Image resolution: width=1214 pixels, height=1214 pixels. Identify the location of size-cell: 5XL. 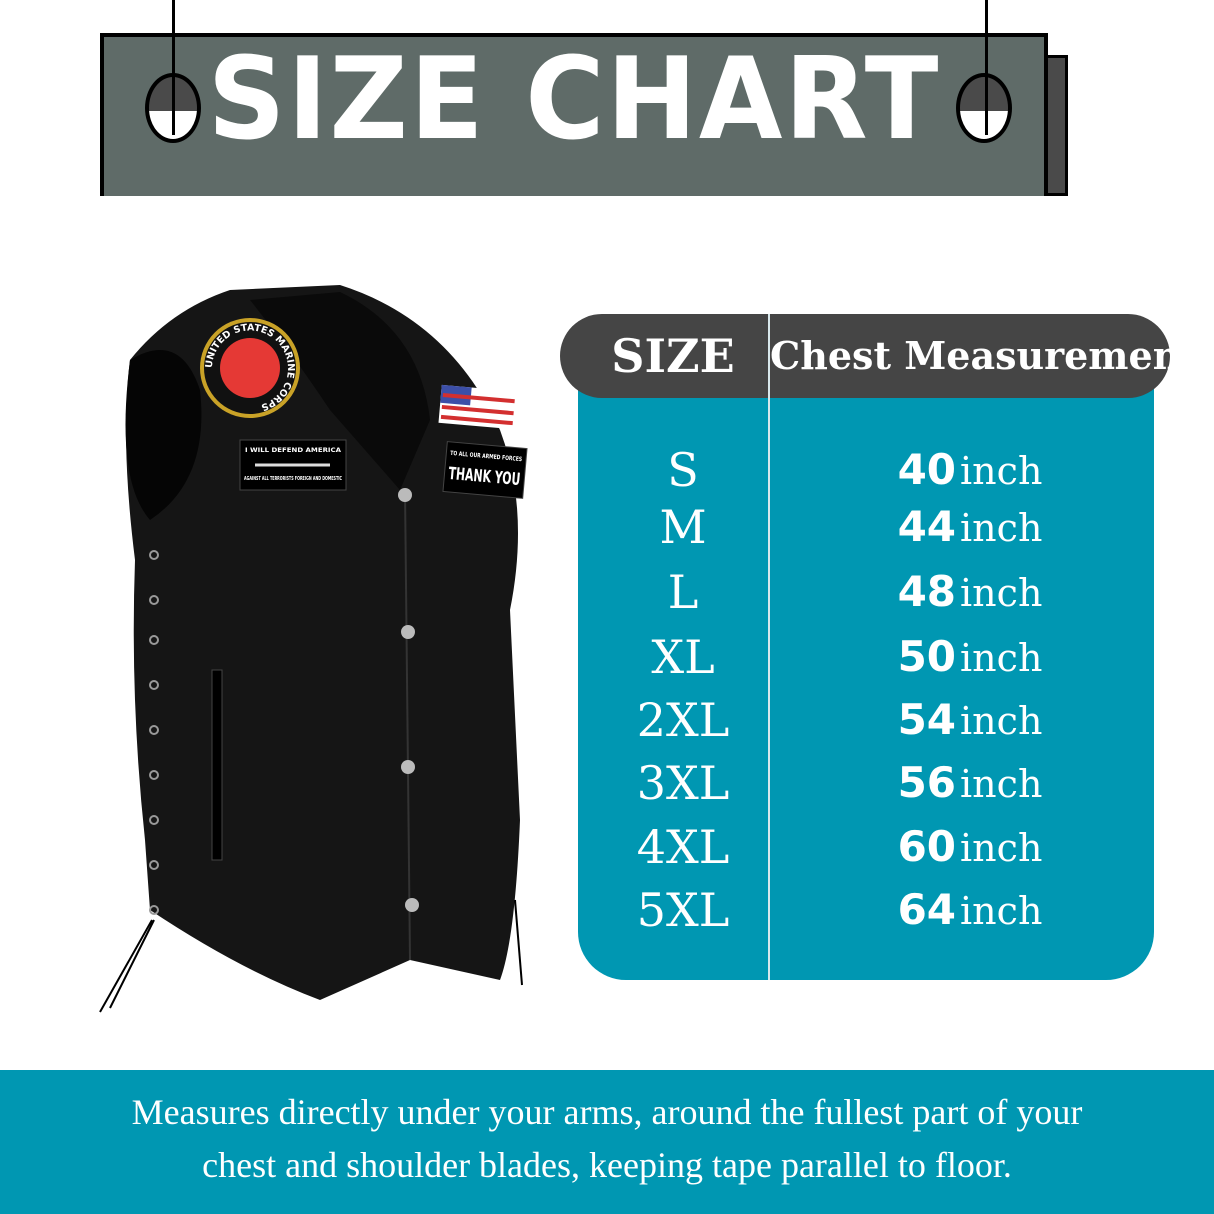
(683, 910).